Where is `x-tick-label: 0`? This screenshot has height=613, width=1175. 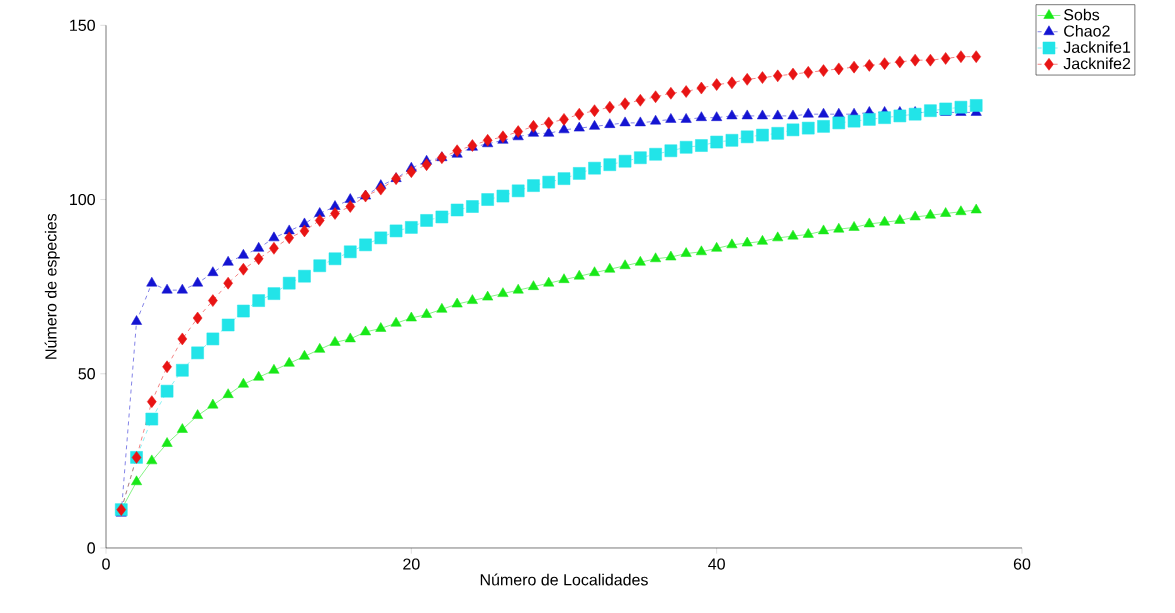 x-tick-label: 0 is located at coordinates (106, 564).